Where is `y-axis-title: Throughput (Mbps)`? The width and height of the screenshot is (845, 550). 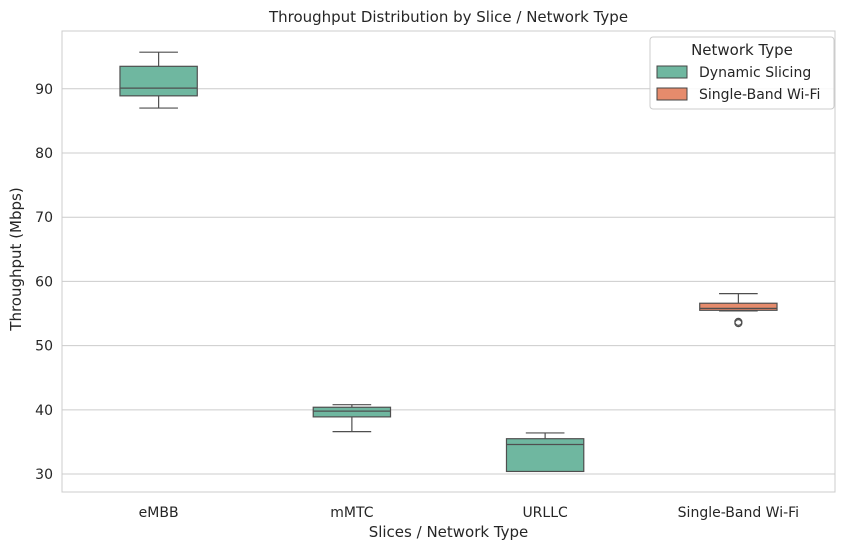 y-axis-title: Throughput (Mbps) is located at coordinates (16, 259).